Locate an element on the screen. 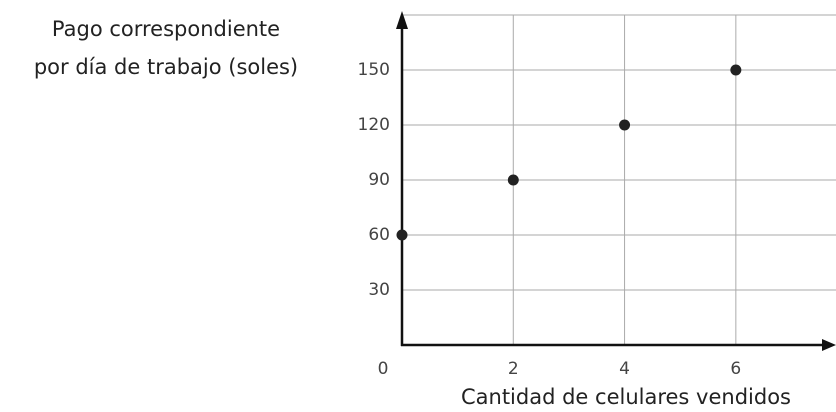 This screenshot has width=836, height=412. x-tick-label: 2 is located at coordinates (513, 369).